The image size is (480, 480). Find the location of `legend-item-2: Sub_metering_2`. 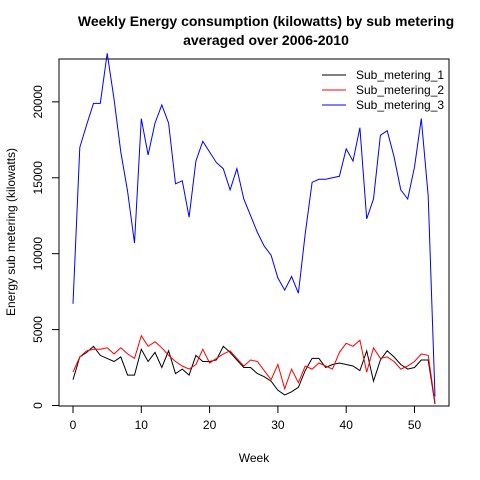

legend-item-2: Sub_metering_2 is located at coordinates (383, 90).